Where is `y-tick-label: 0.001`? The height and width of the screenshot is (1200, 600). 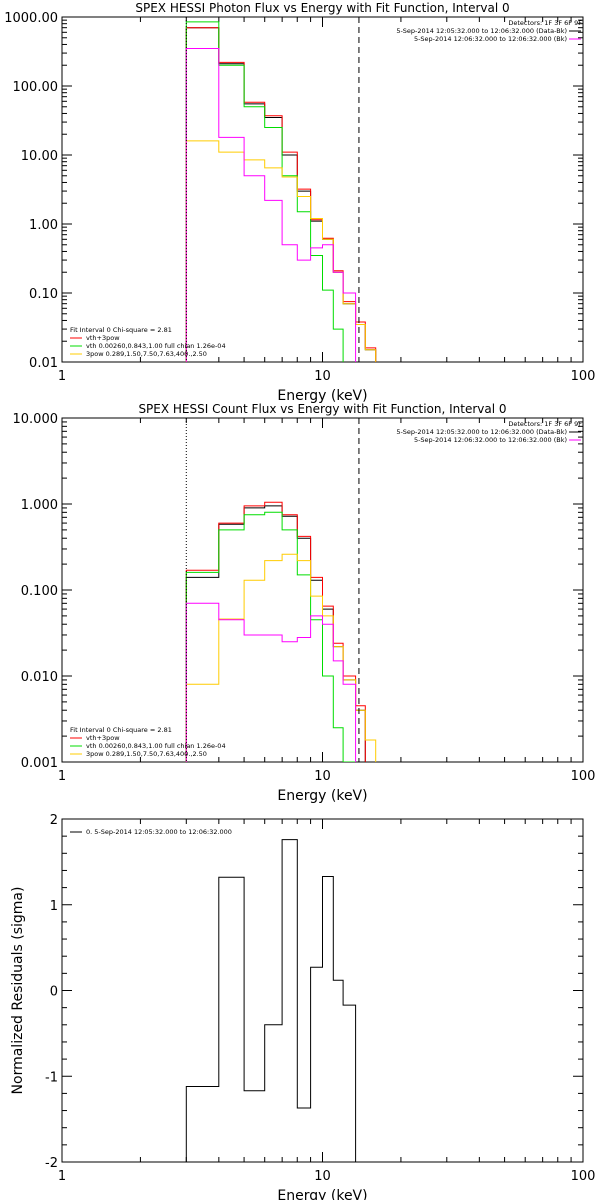 y-tick-label: 0.001 is located at coordinates (39, 763).